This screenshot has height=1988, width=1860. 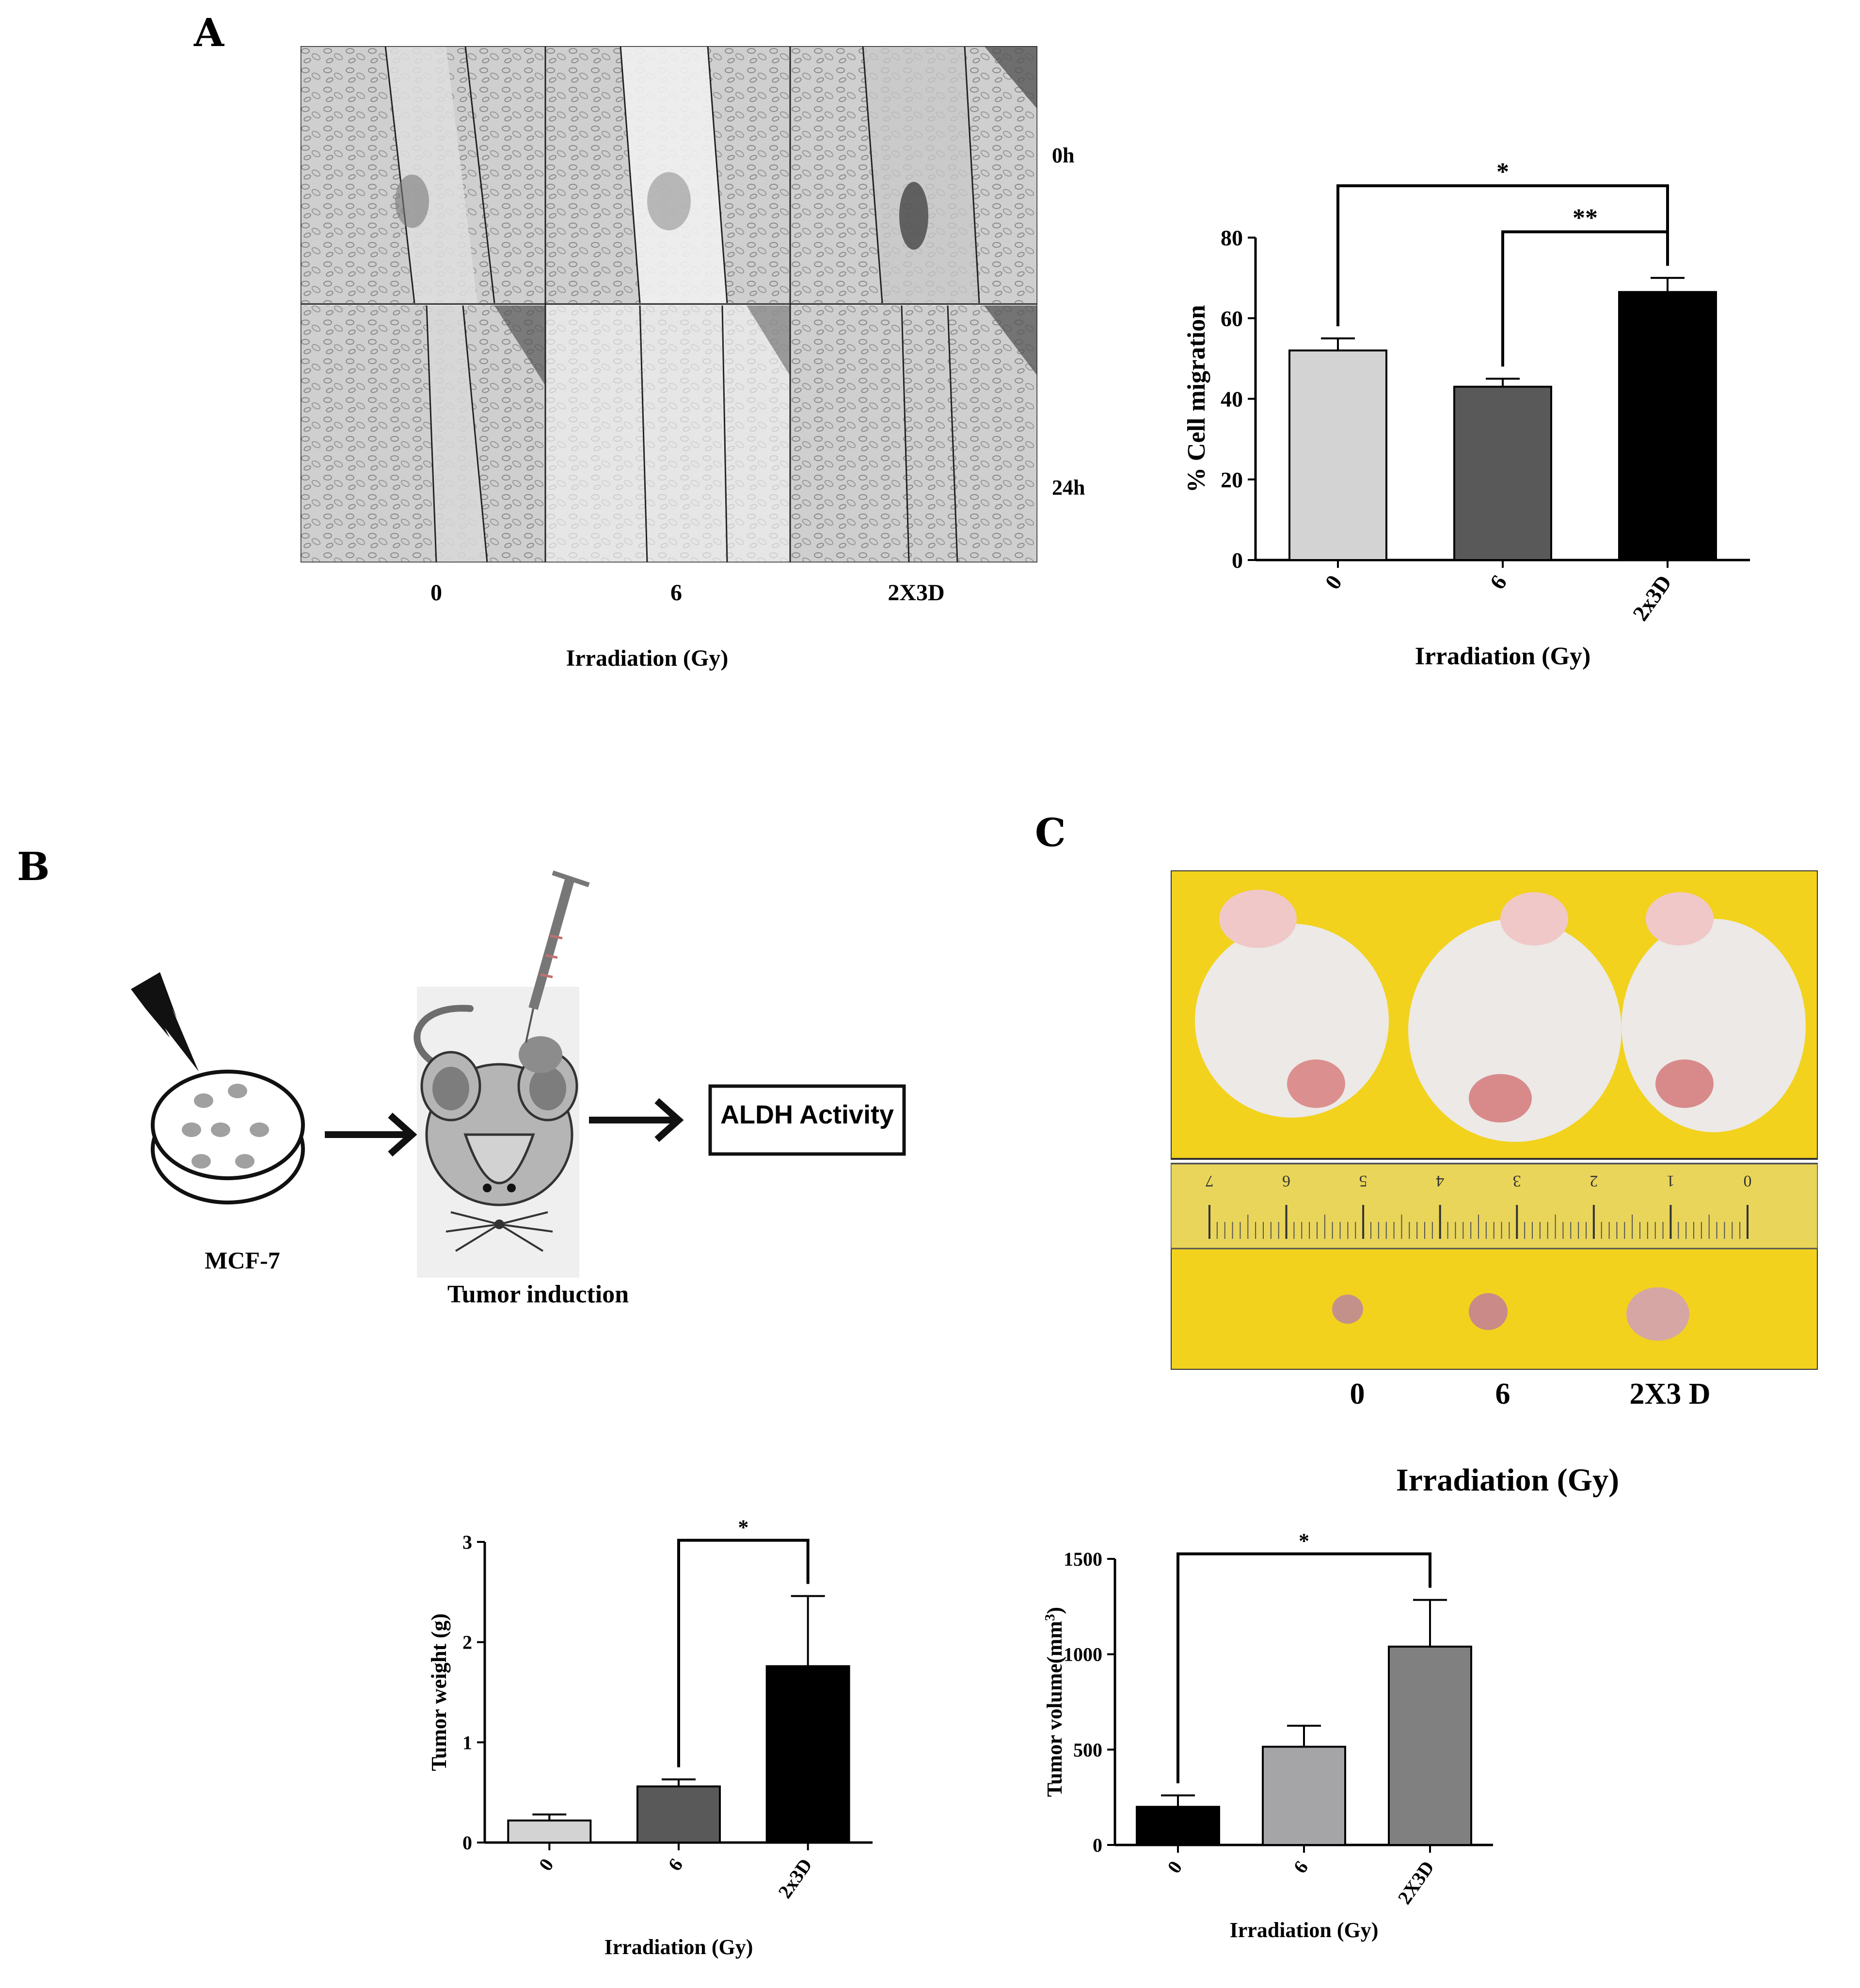 What do you see at coordinates (1055, 1702) in the screenshot?
I see `y-axis-label: Tumor volume(mm3)` at bounding box center [1055, 1702].